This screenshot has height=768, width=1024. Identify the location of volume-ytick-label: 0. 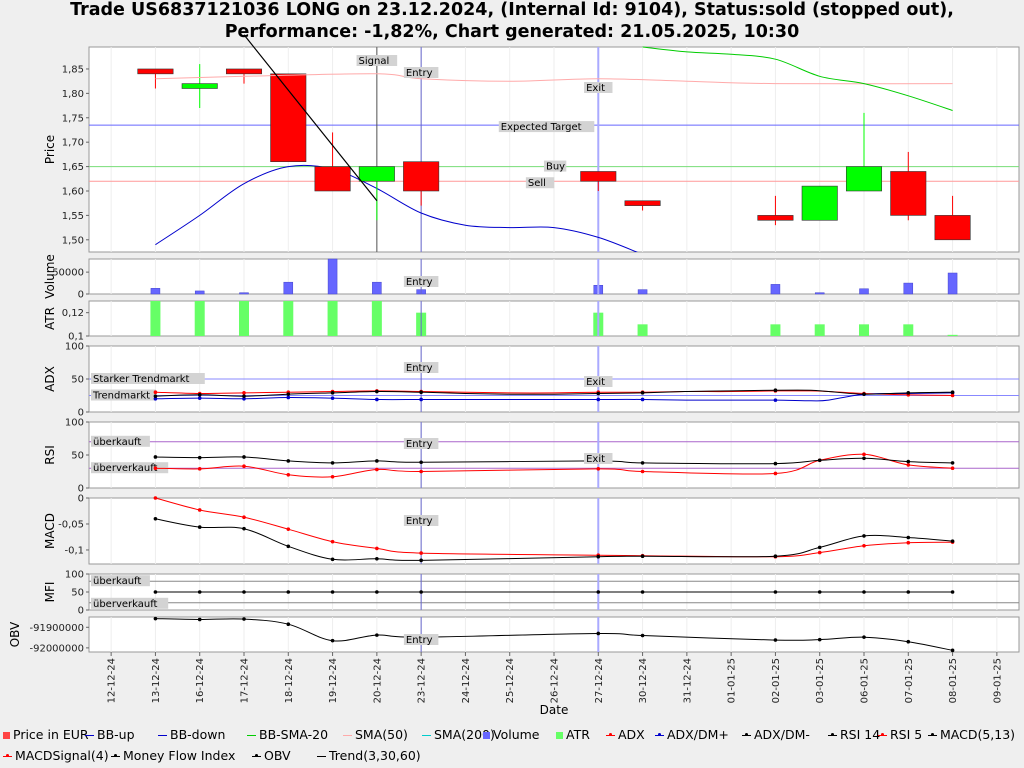
(81, 295).